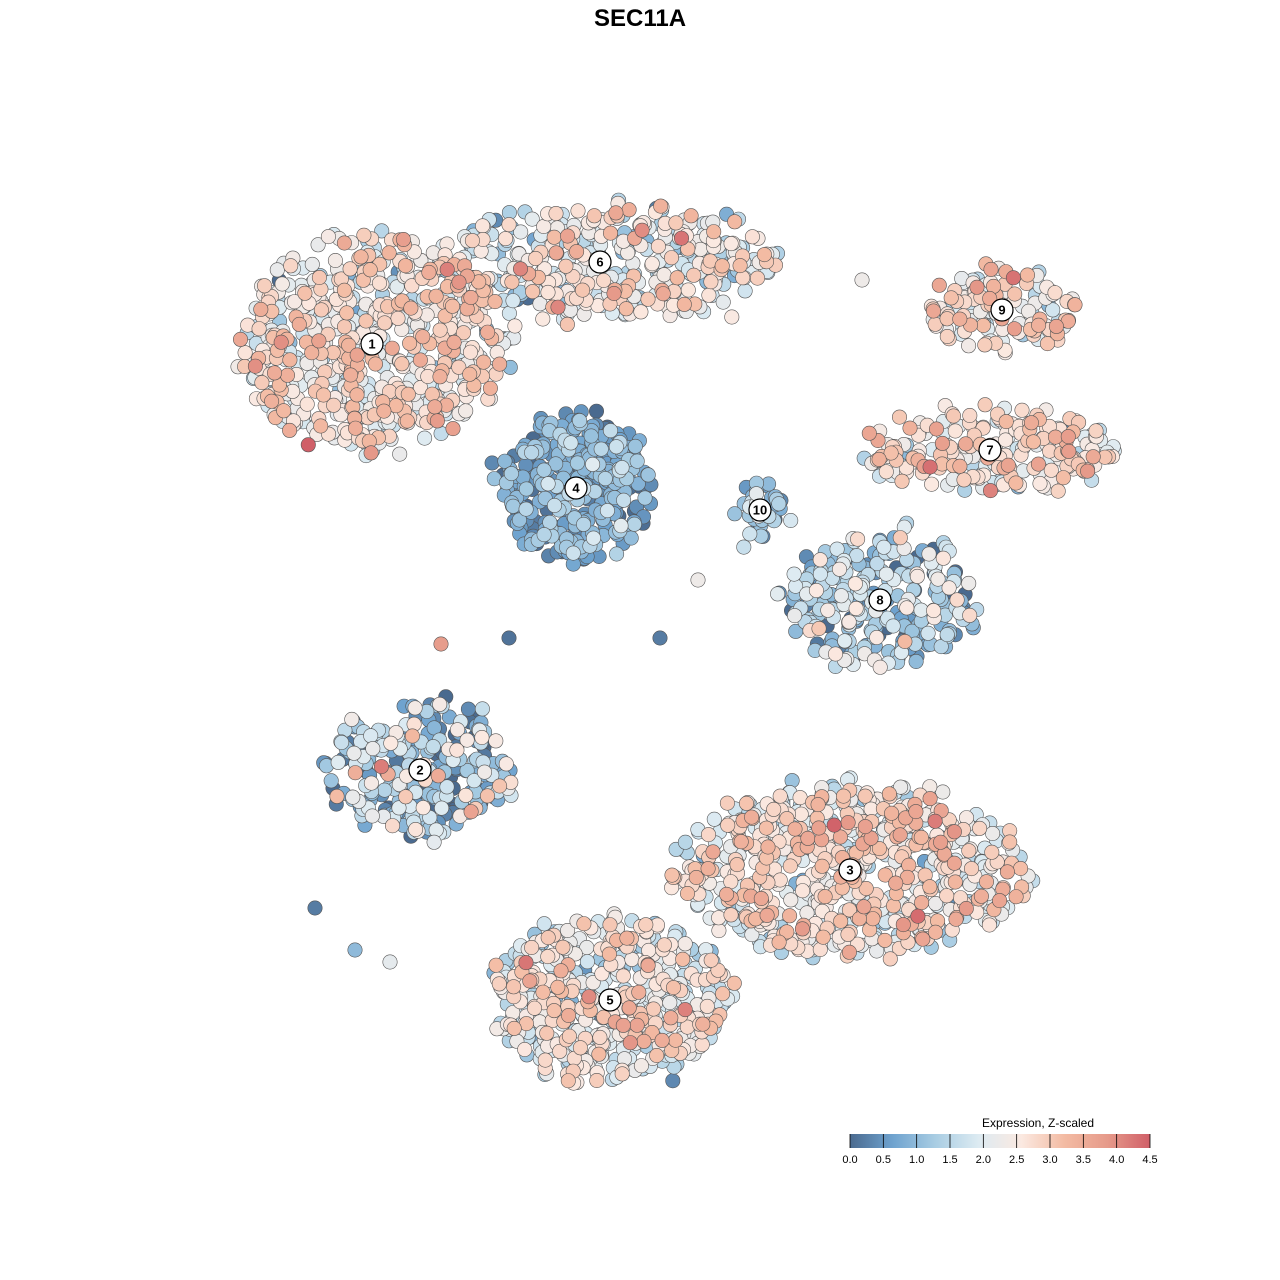 The width and height of the screenshot is (1280, 1280). What do you see at coordinates (849, 1160) in the screenshot?
I see `legend-tick-label: 0.0` at bounding box center [849, 1160].